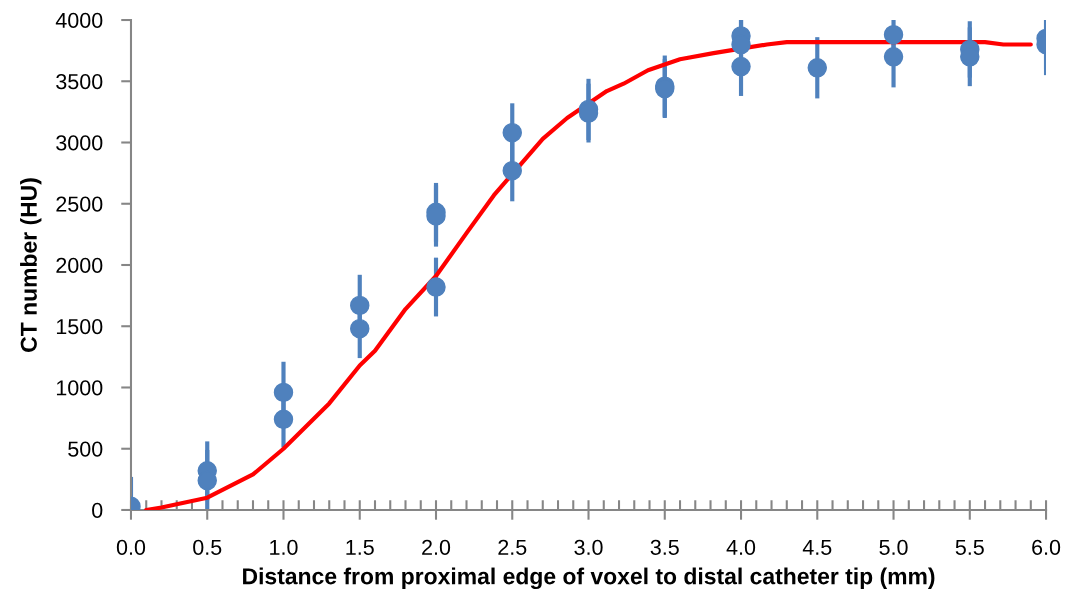  I want to click on x-tick-label: 2.5, so click(512, 547).